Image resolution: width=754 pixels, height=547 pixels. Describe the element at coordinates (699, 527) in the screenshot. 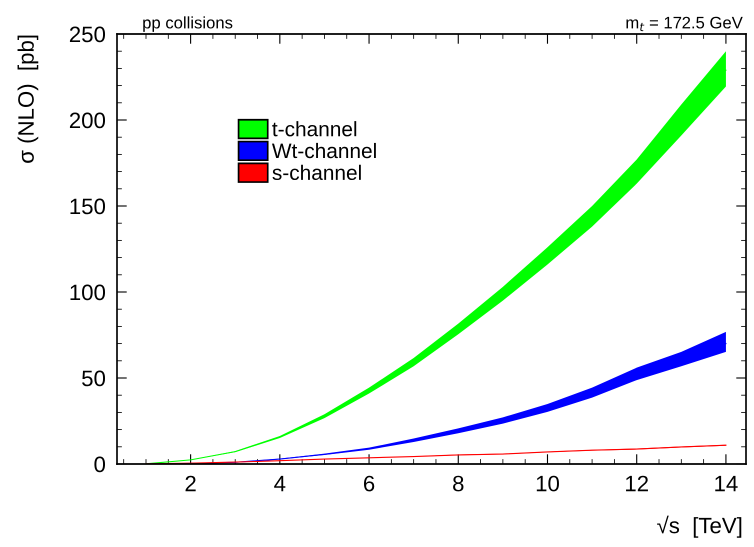

I see `x-axis-title: √s [TeV]` at that location.